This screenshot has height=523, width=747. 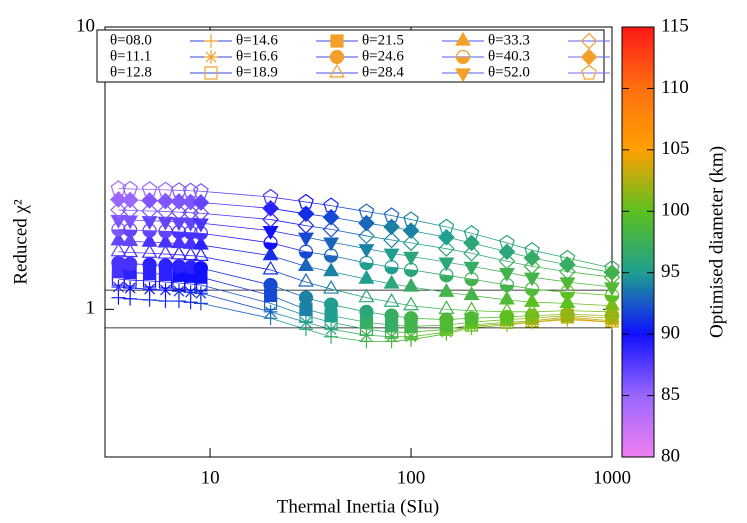 I want to click on y-axis-label: Reduced χ², so click(x=20, y=242).